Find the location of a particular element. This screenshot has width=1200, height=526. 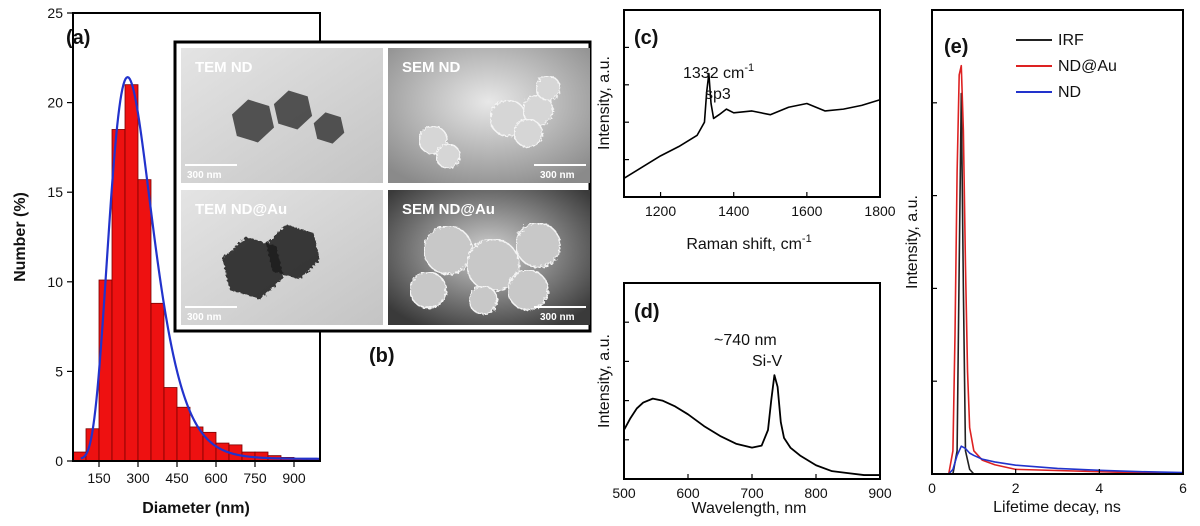

y-tick-label: 10 is located at coordinates (55, 282).